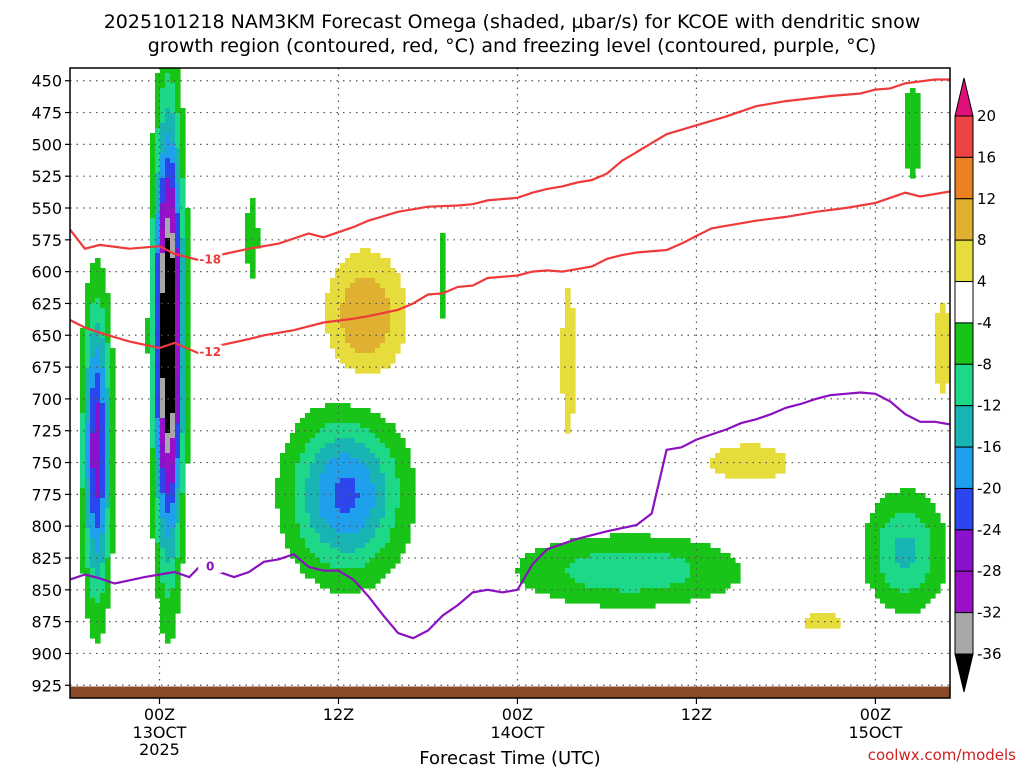  What do you see at coordinates (46, 208) in the screenshot?
I see `y-tick-label: 550` at bounding box center [46, 208].